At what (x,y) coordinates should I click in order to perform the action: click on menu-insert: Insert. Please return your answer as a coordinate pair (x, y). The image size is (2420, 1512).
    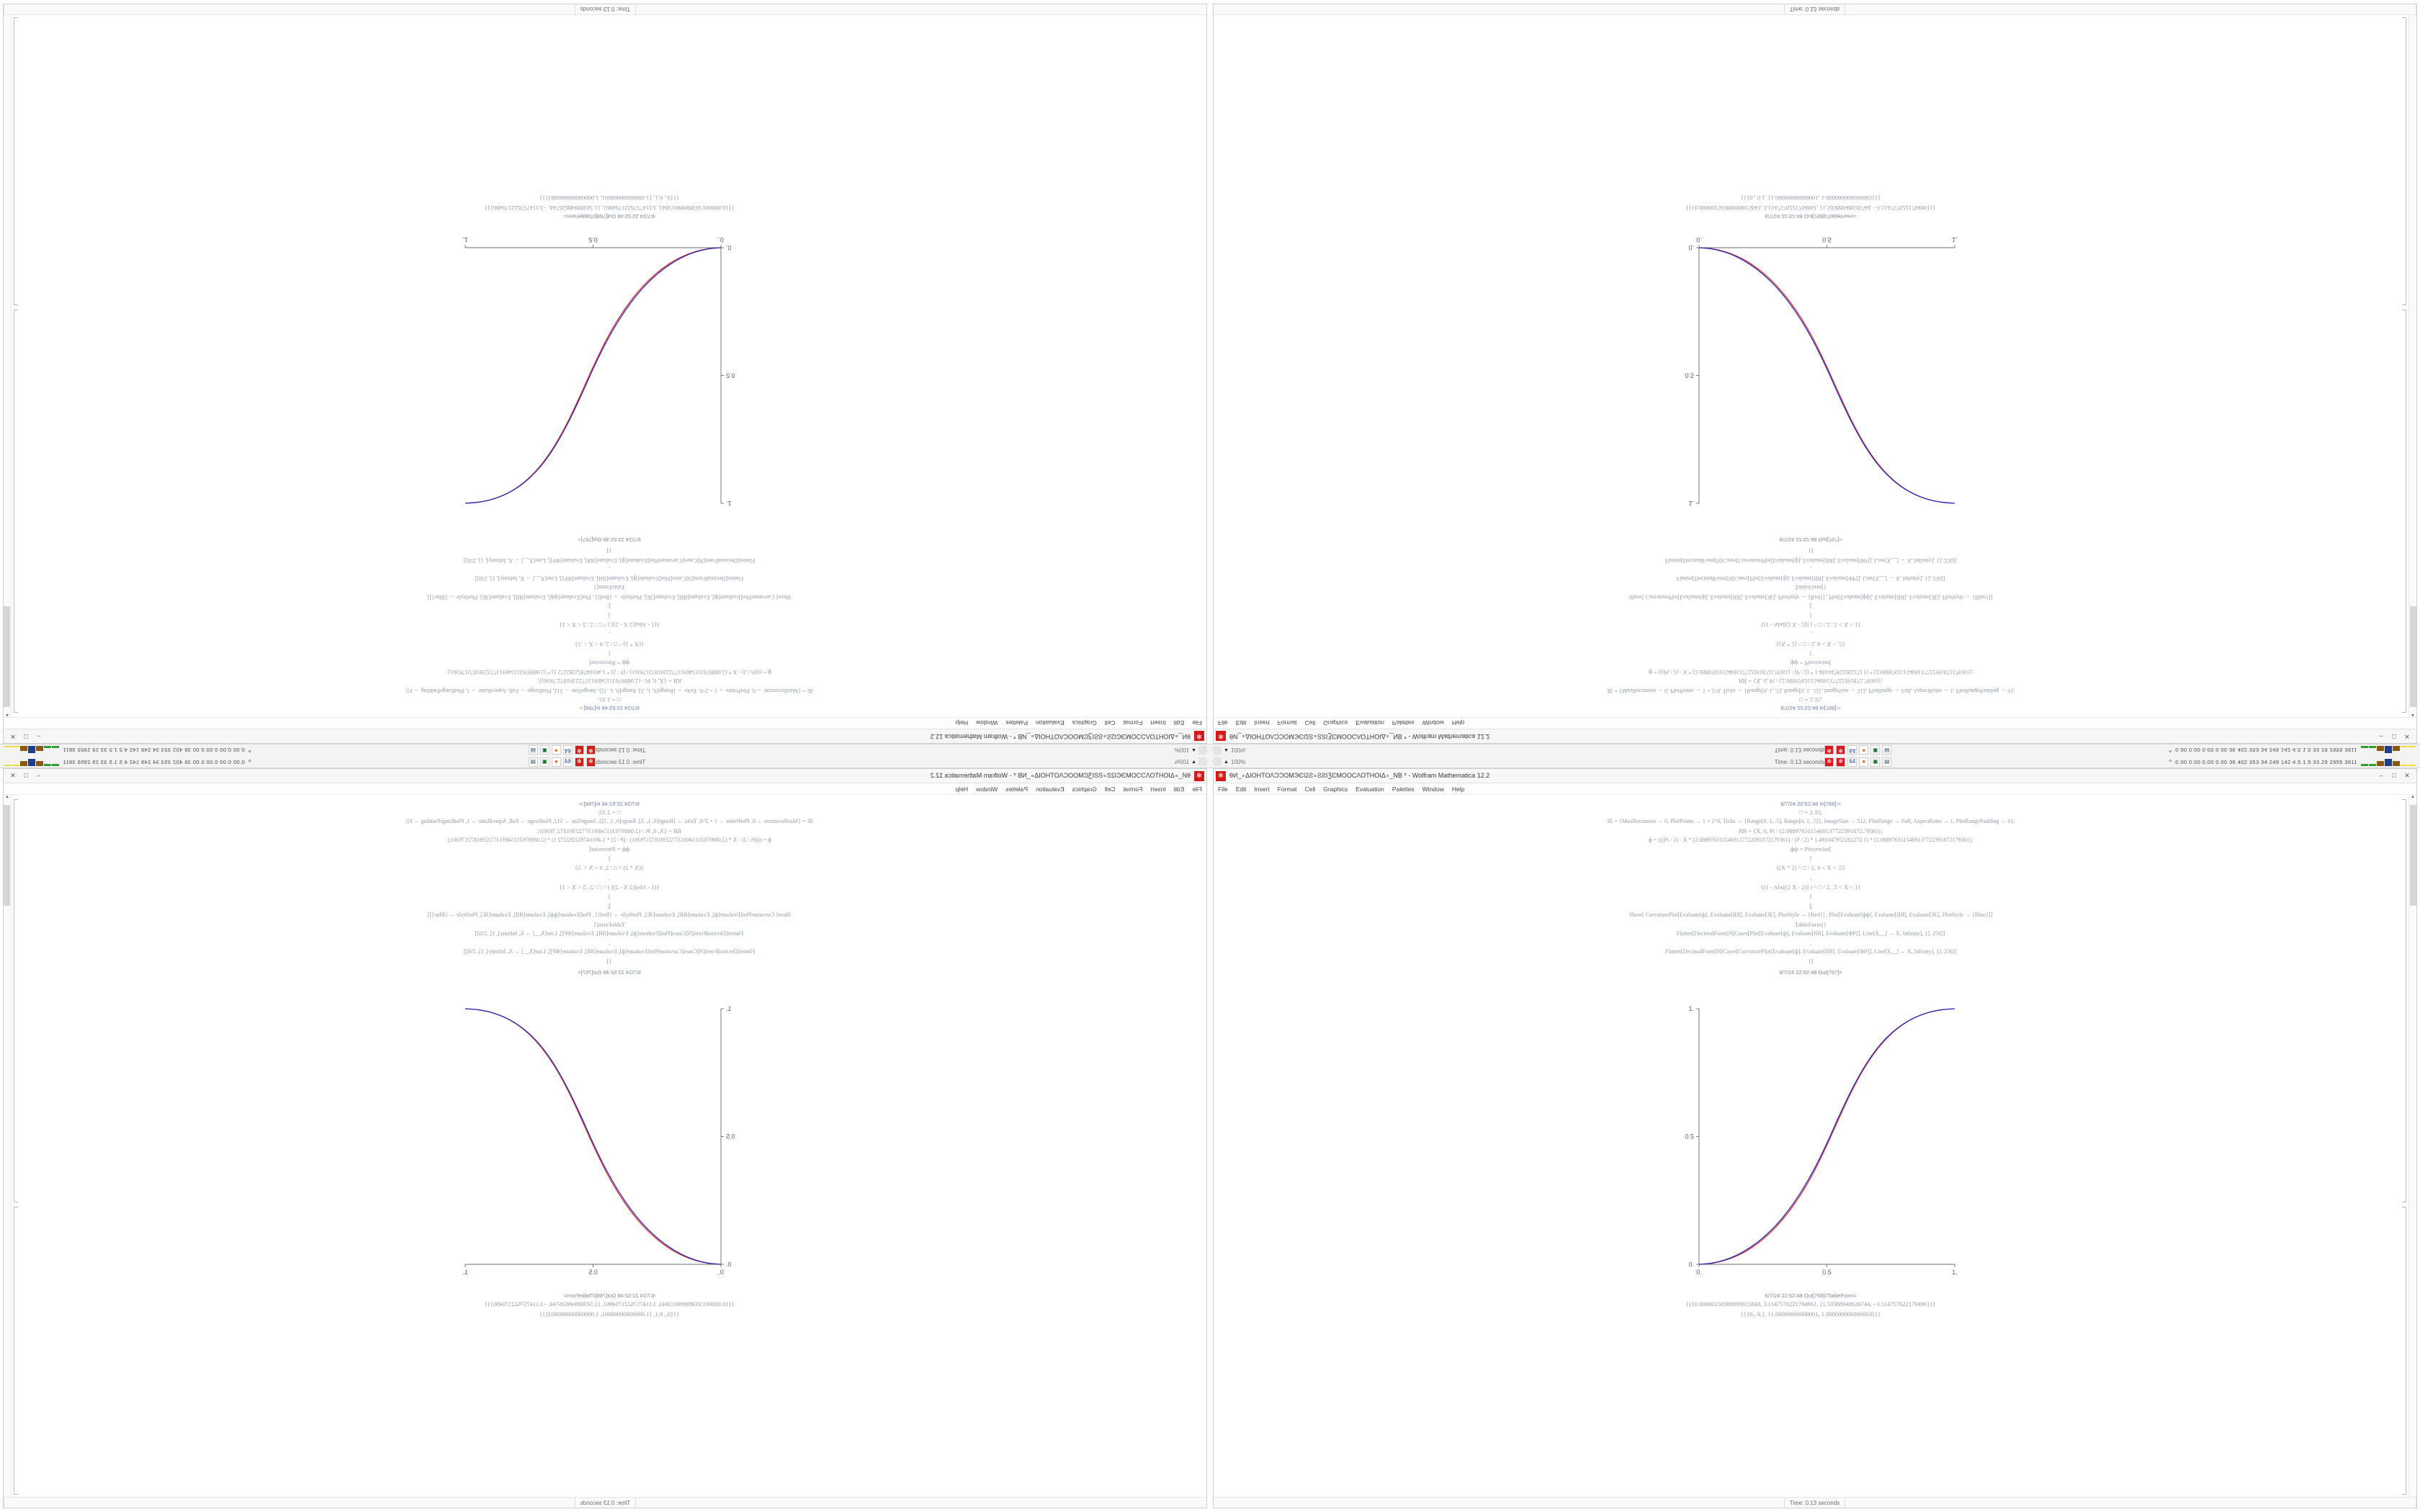
    Looking at the image, I should click on (1158, 723).